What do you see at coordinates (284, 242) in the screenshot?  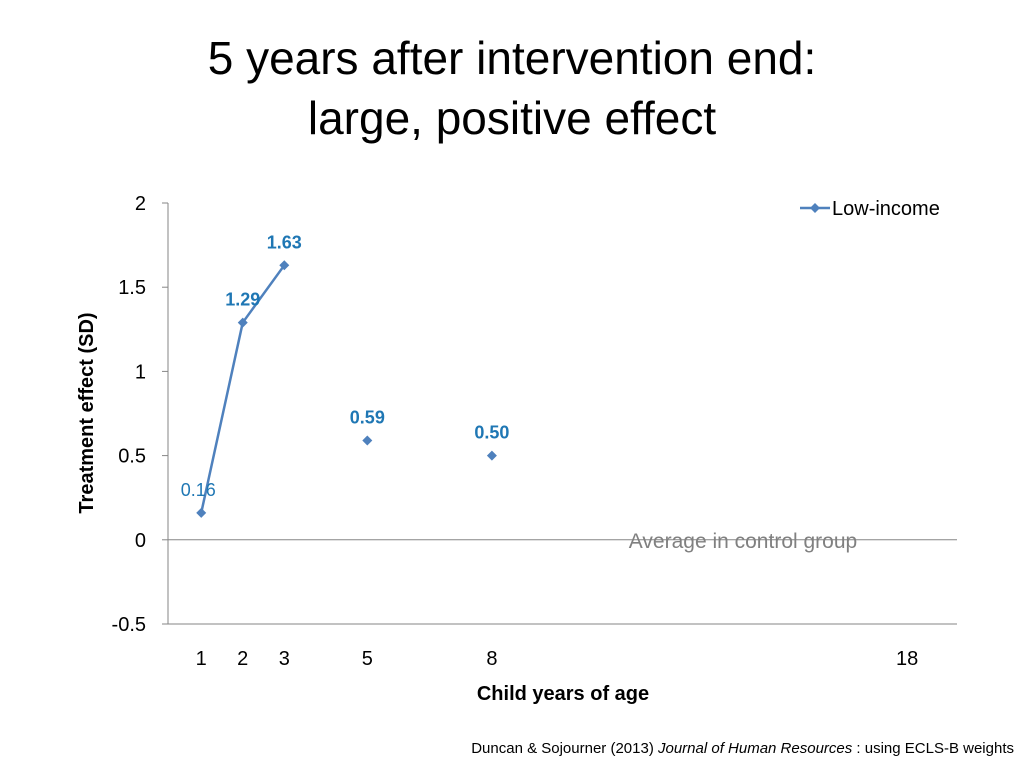 I see `data-label: 1.63` at bounding box center [284, 242].